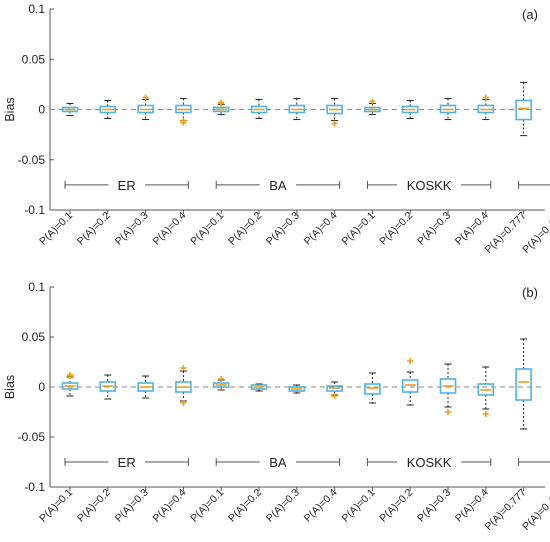 The image size is (550, 542). I want to click on group-bracket: MSM, so click(534, 184).